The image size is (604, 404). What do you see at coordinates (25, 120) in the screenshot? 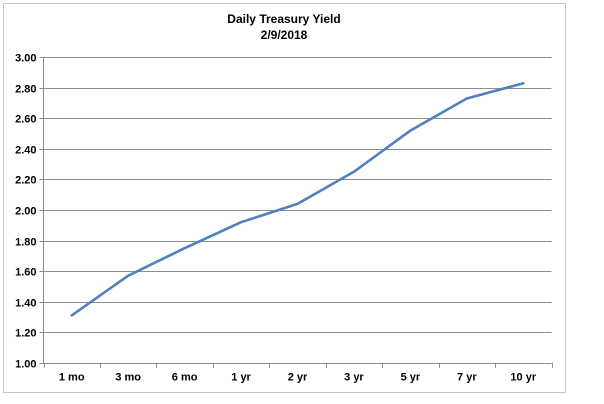
I see `y-tick-label: 2.60` at bounding box center [25, 120].